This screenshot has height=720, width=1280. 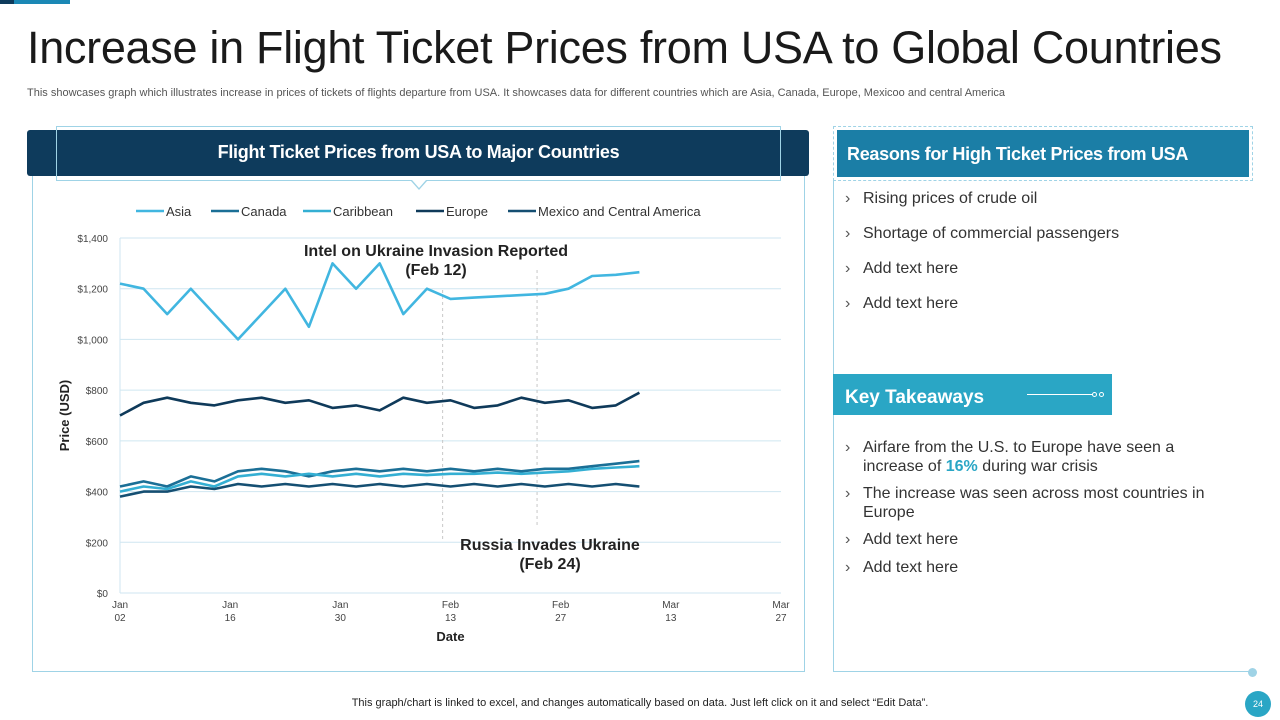 What do you see at coordinates (380, 404) in the screenshot?
I see `series-line-europe` at bounding box center [380, 404].